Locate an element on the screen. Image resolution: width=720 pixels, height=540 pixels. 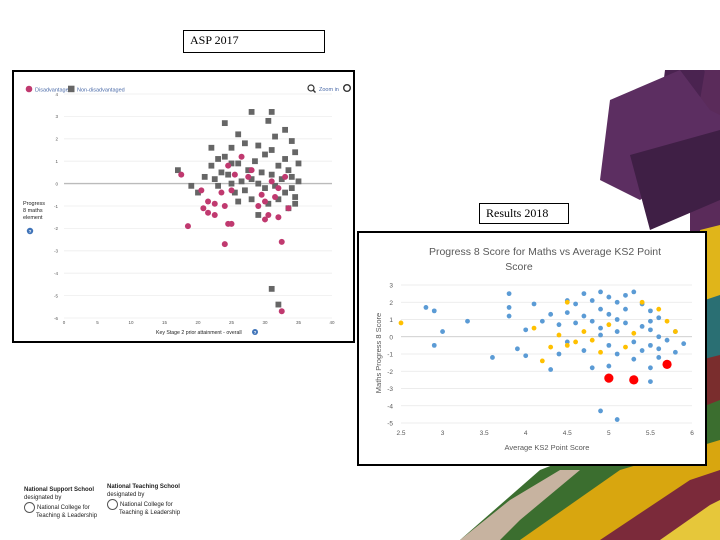
asp-y-tick-label: 2 is located at coordinates (56, 139).